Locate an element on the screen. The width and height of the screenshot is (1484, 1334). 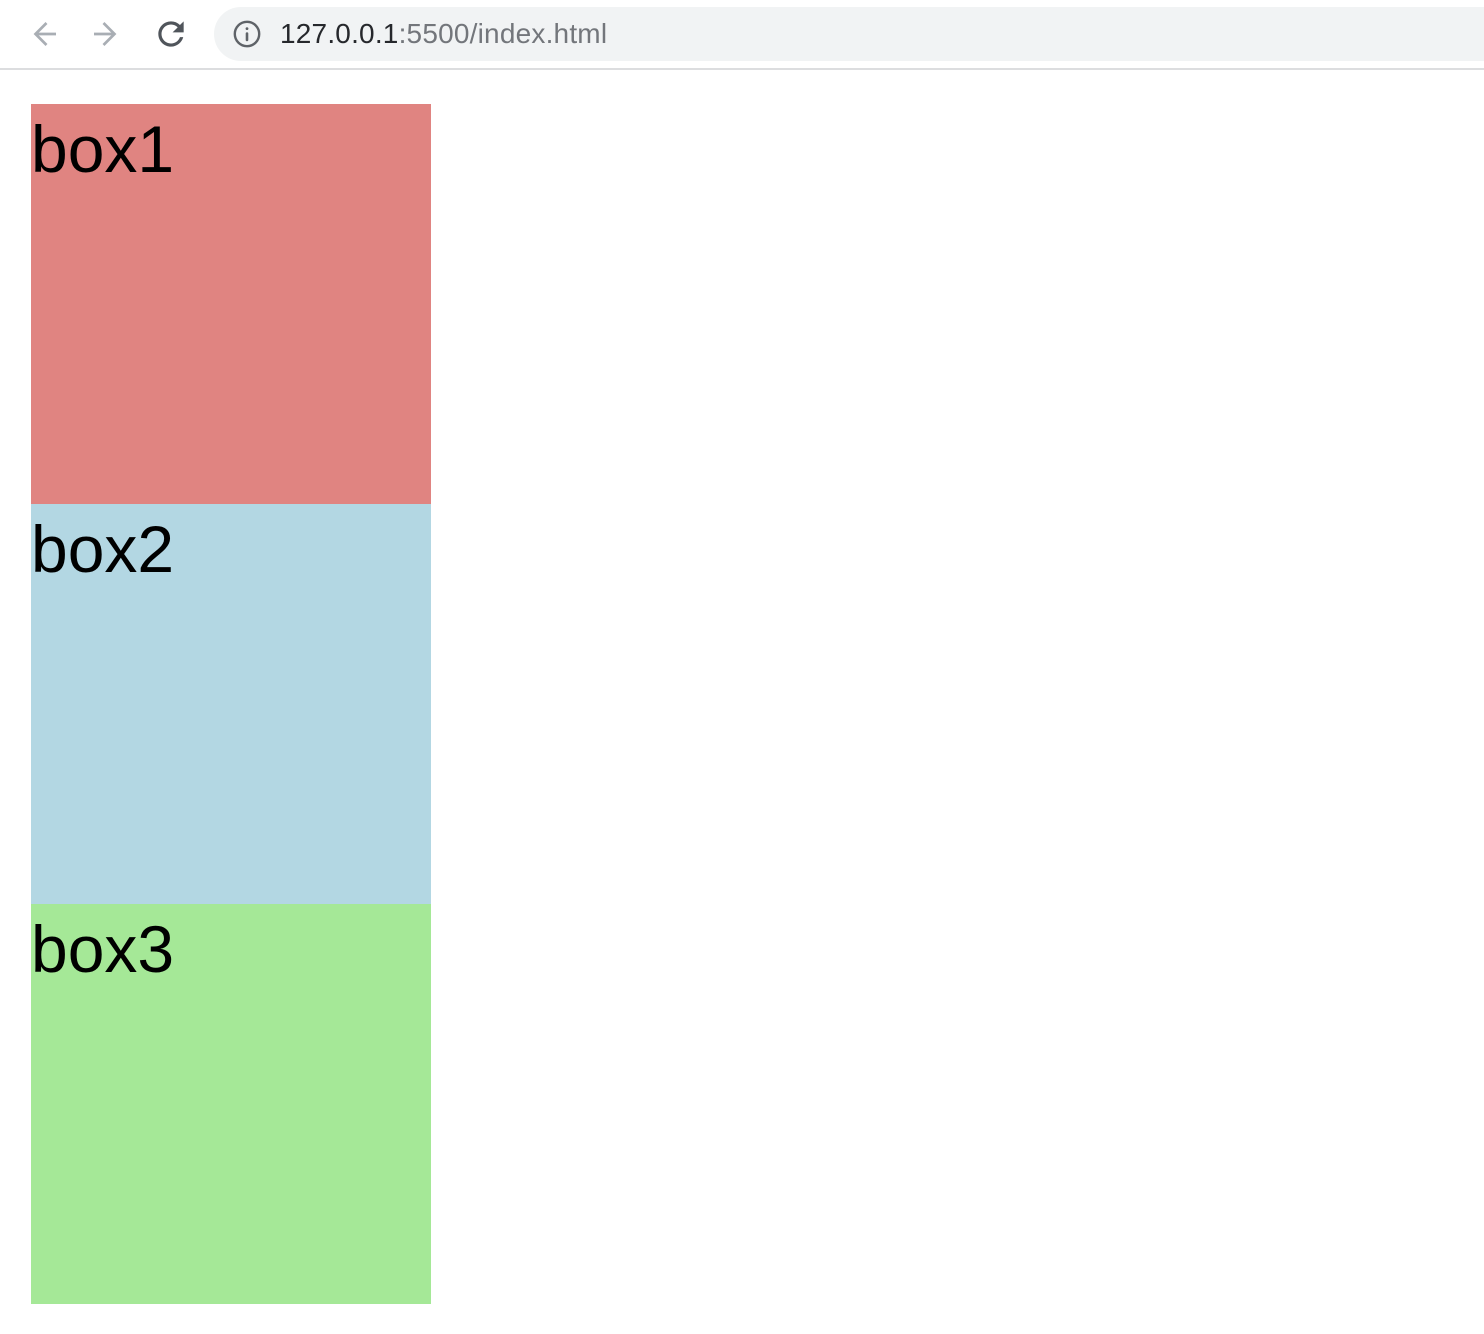
browser-toolbar: 127.0.0.1:5500/index.html is located at coordinates (742, 35).